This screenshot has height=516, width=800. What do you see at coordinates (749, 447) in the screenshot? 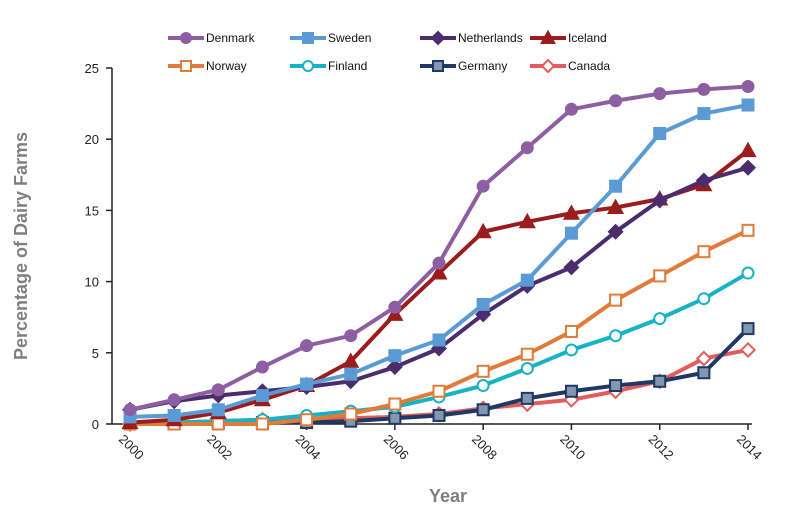
I see `x-tick-label: 2014` at bounding box center [749, 447].